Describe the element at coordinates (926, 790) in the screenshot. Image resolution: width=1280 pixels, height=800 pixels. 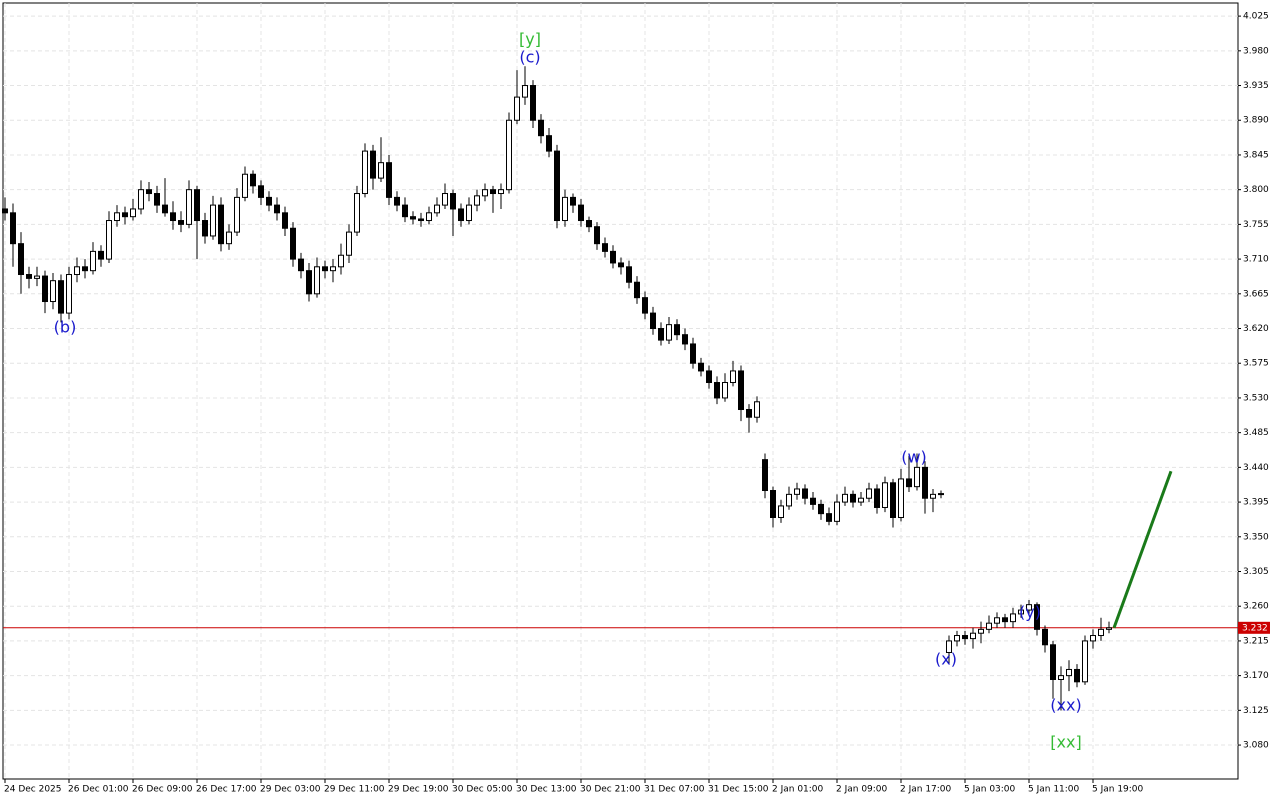
I see `x-tick-label: 2 Jan 17:00` at that location.